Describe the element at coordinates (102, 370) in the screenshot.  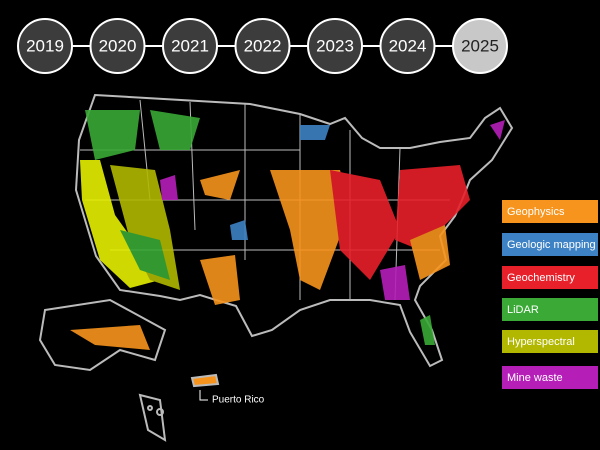
I see `alaska` at that location.